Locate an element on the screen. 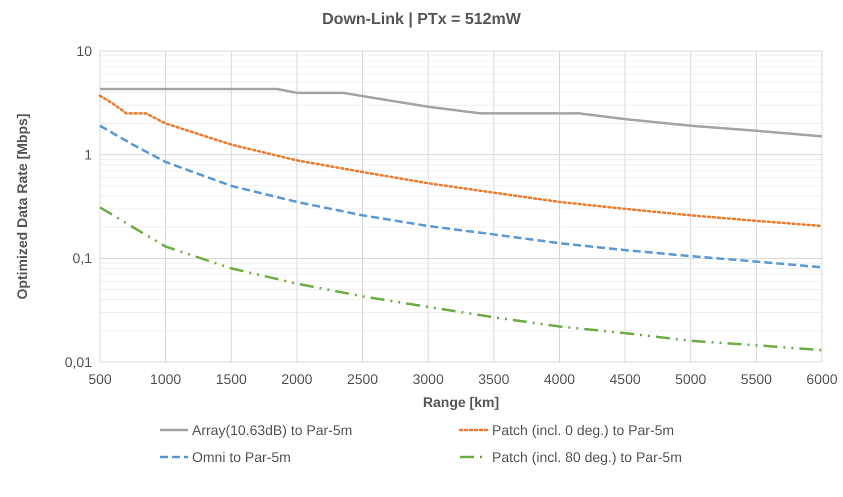  x-tick-label: 5000 is located at coordinates (691, 379).